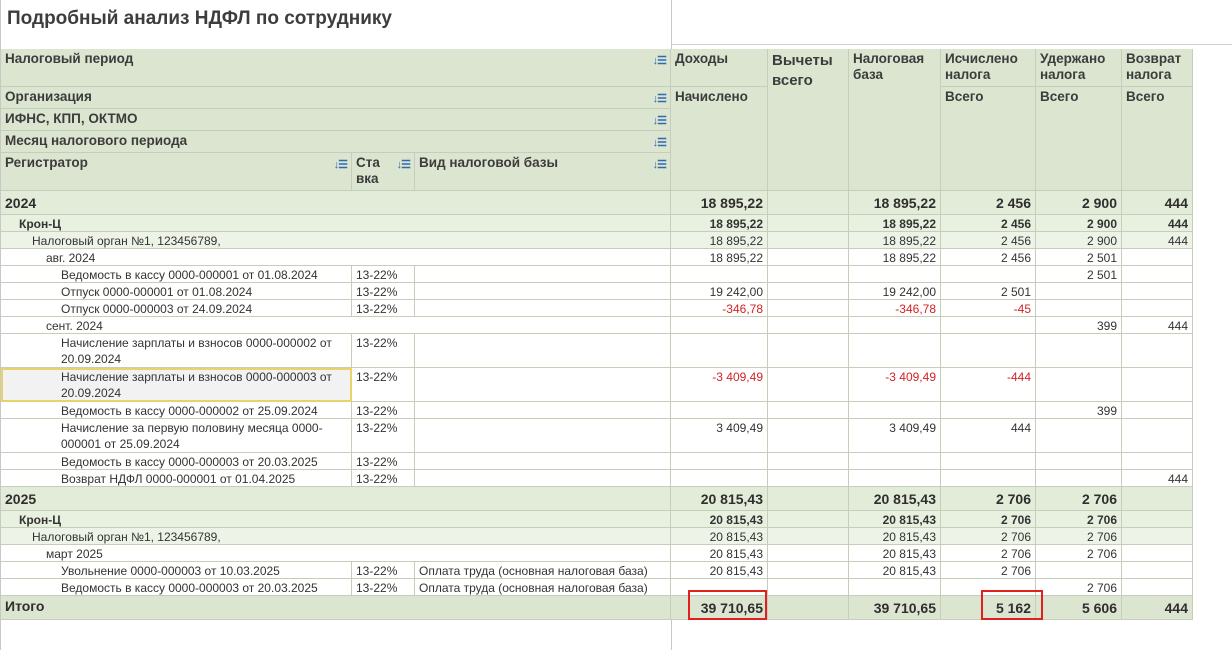  I want to click on header-income-sub: Начислено, so click(719, 139).